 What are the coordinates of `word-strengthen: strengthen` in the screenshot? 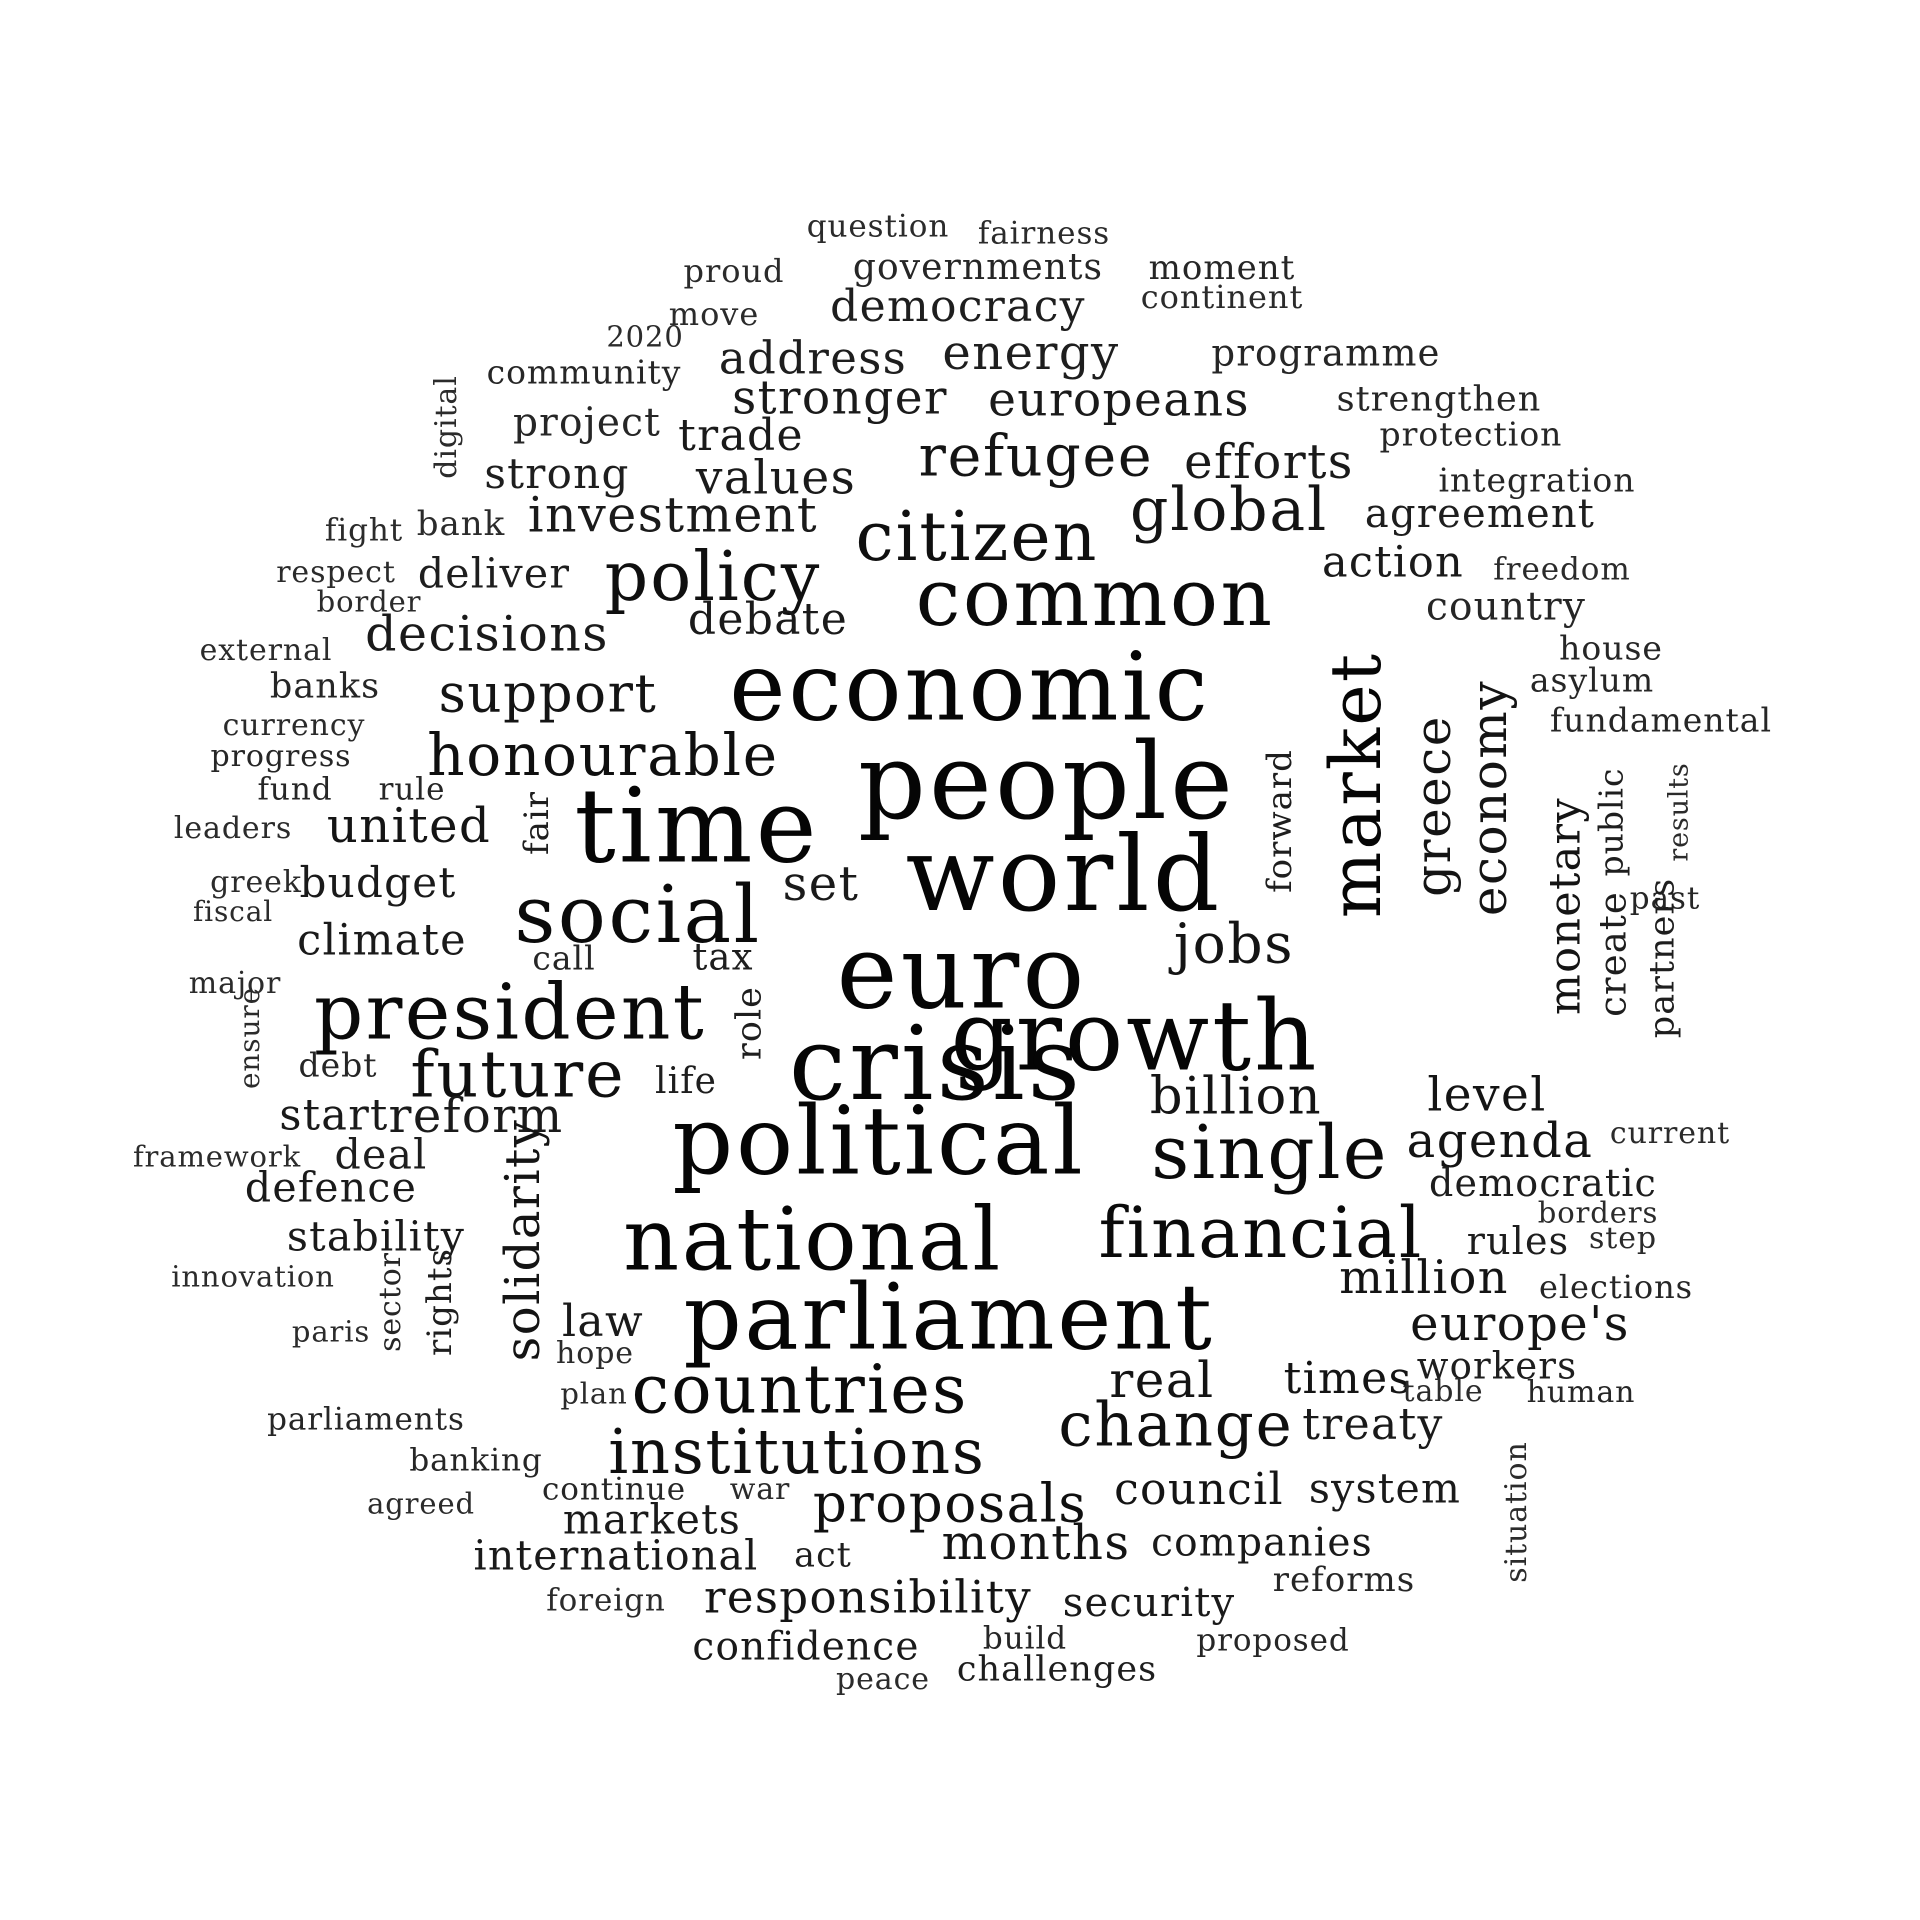 It's located at (1439, 399).